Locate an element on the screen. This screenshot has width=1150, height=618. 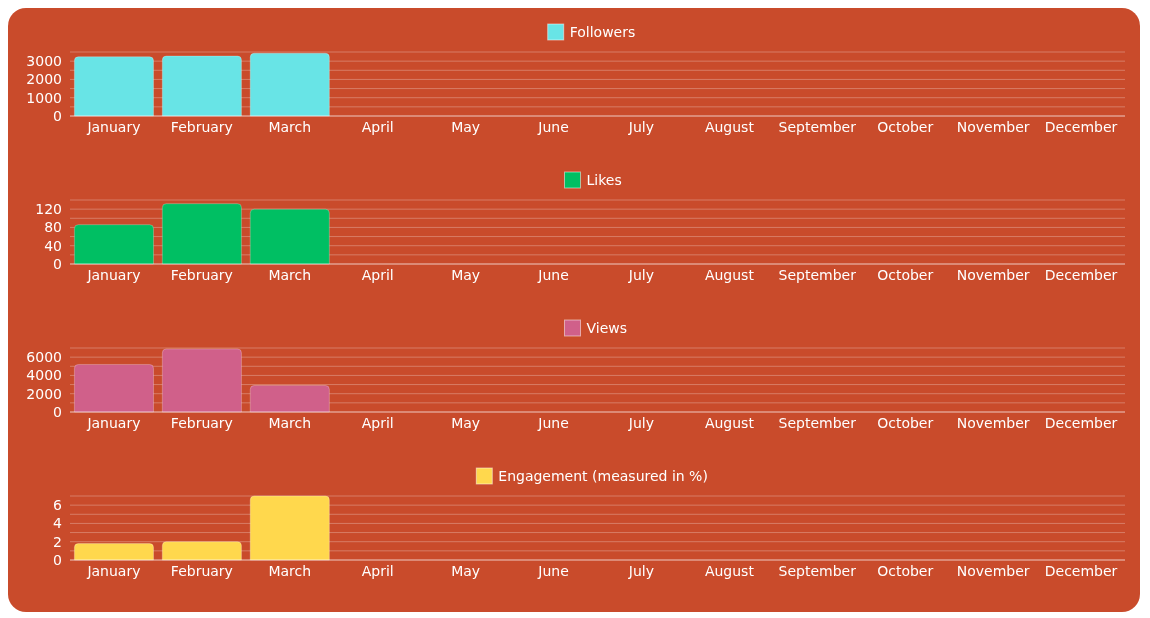
y-tick-label: 120 is located at coordinates (48, 209).